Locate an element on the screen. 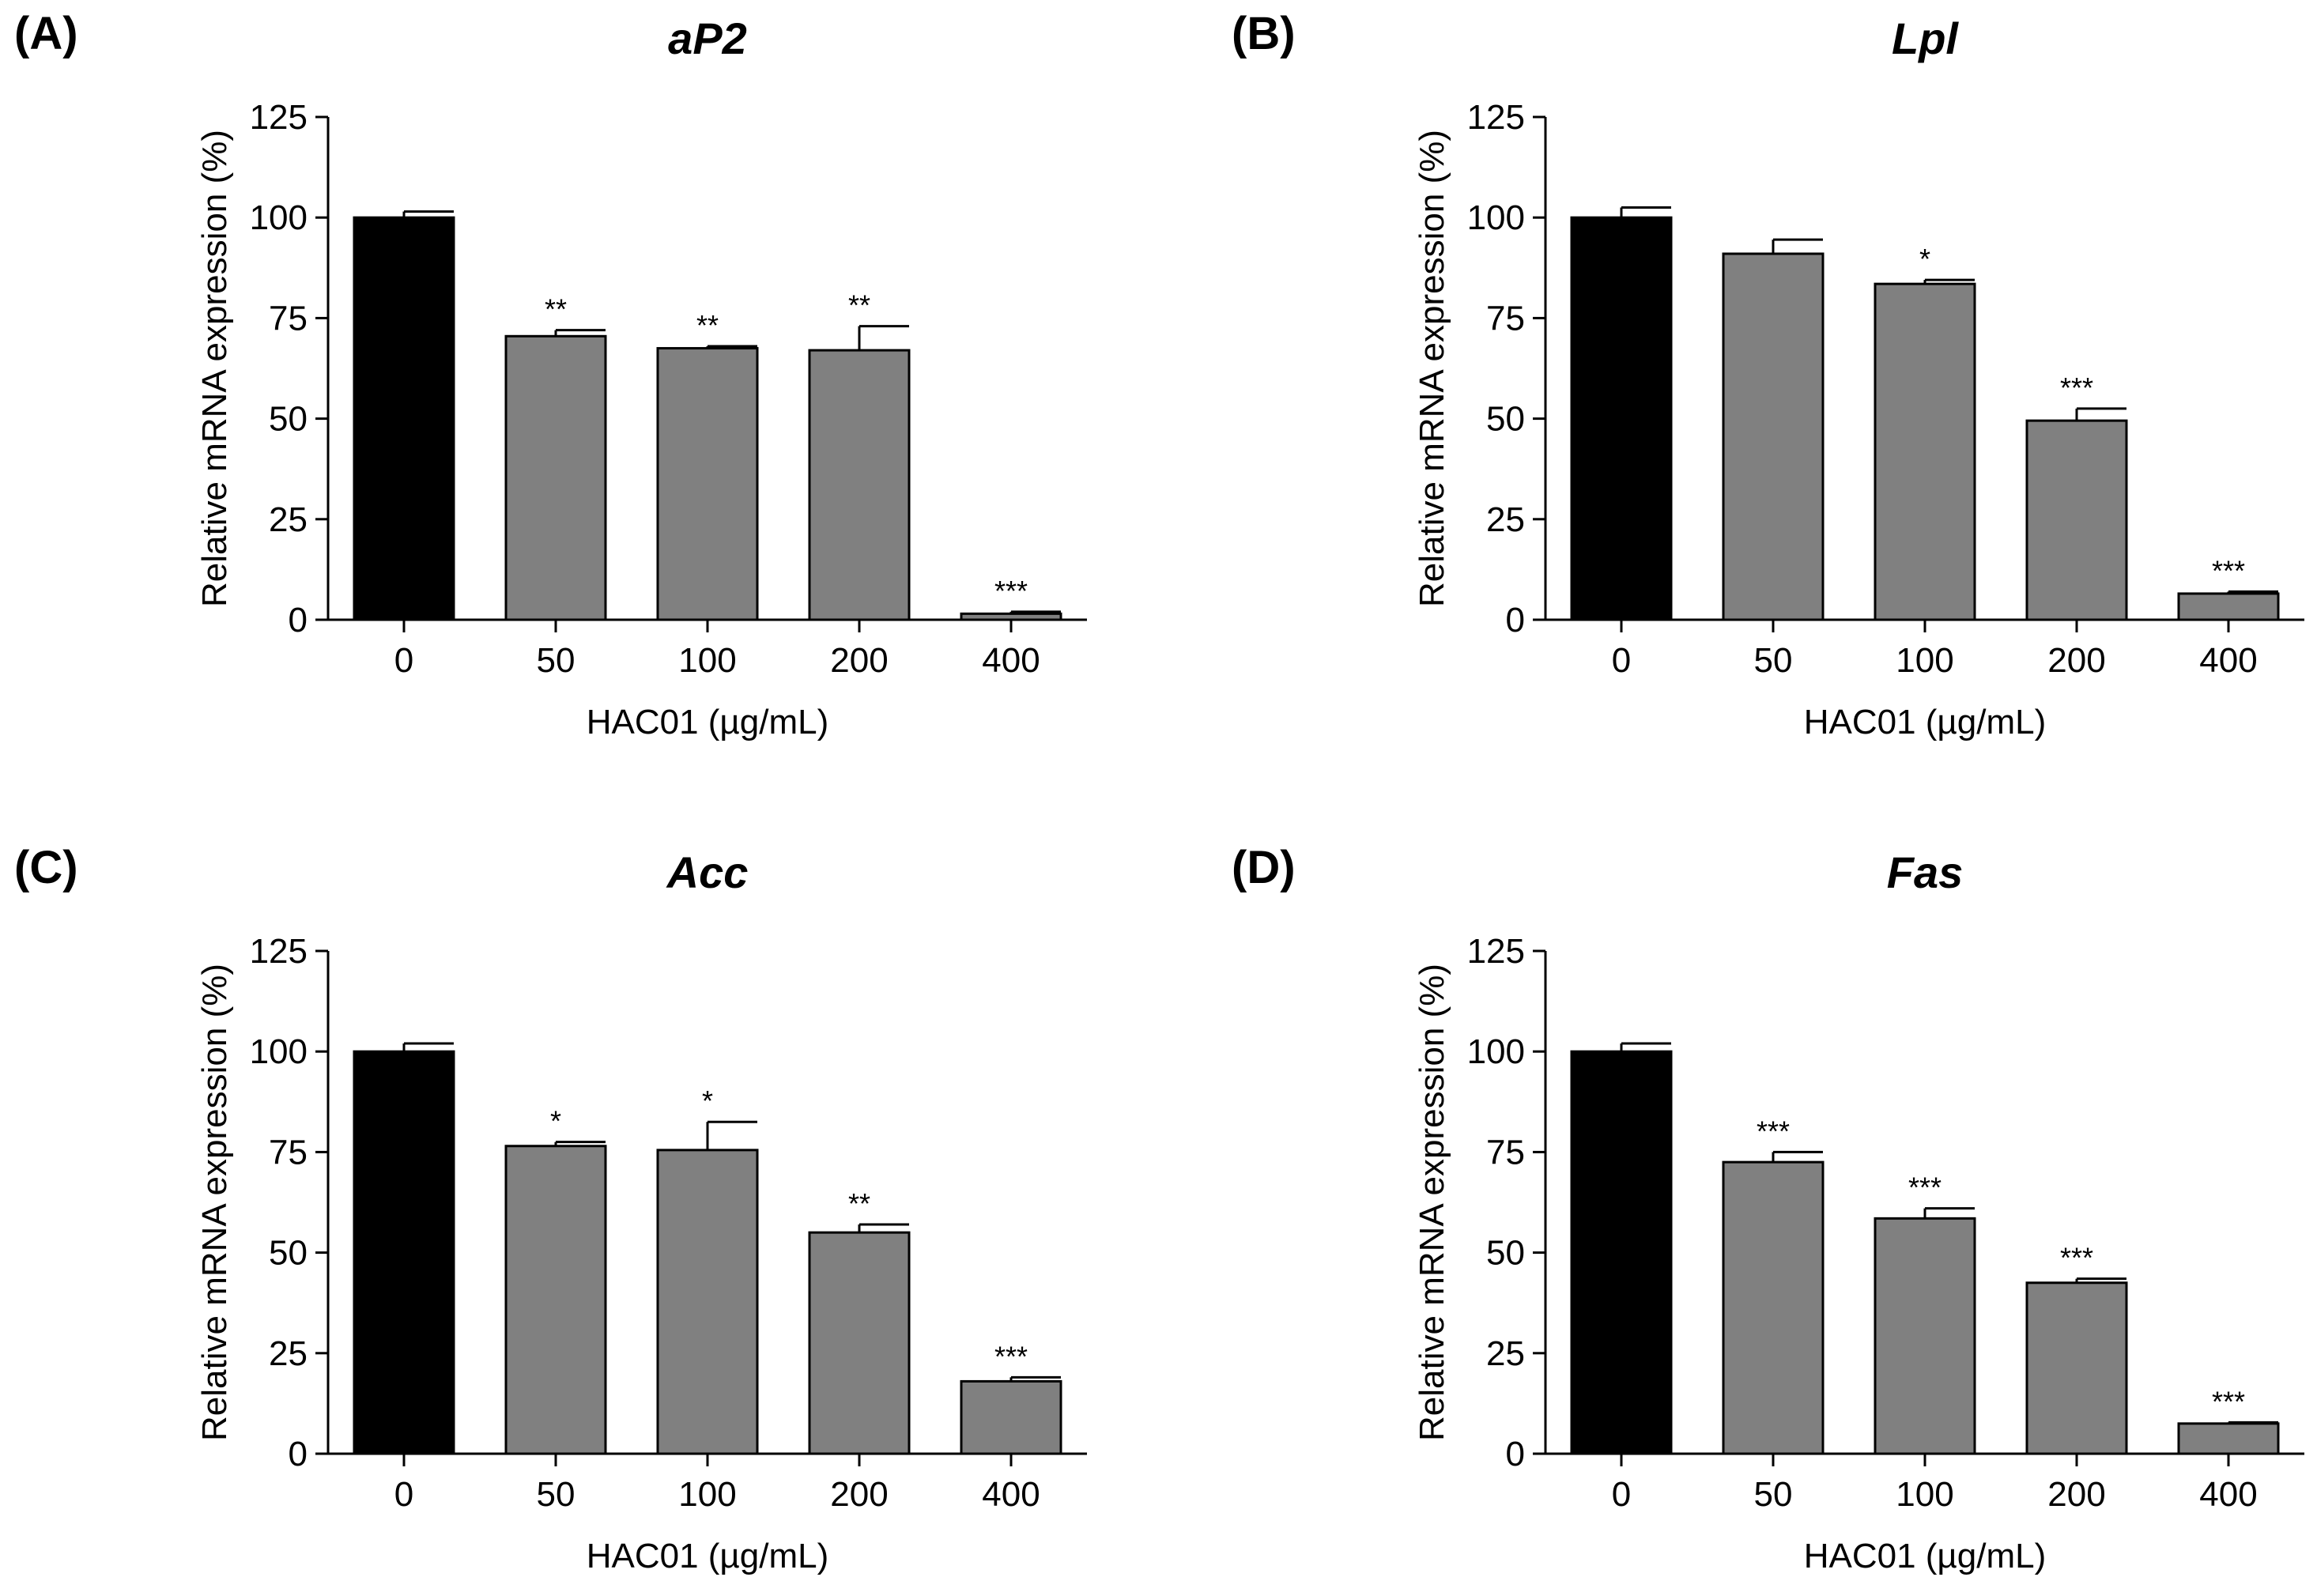  chart-title: Lpl is located at coordinates (1925, 38).